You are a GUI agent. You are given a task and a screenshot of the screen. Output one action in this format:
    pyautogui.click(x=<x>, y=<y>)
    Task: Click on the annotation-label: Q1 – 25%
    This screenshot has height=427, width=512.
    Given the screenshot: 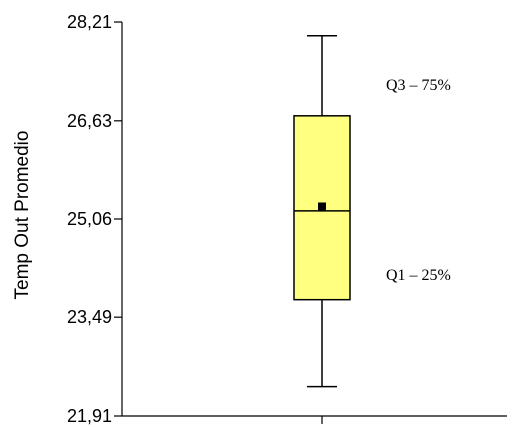 What is the action you would take?
    pyautogui.click(x=418, y=275)
    